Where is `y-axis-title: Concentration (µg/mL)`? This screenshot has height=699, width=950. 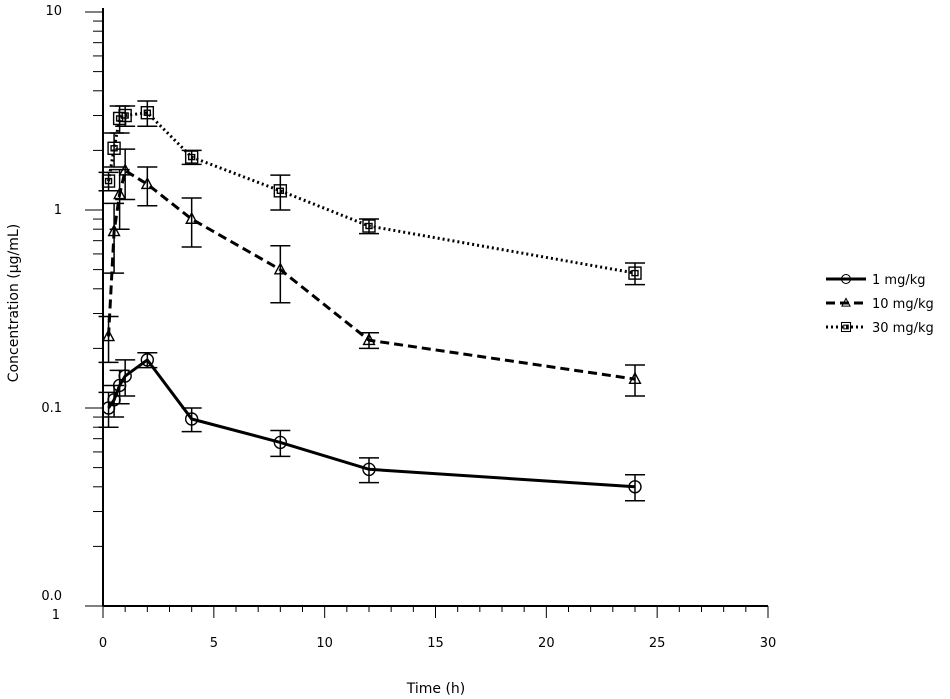 y-axis-title: Concentration (µg/mL) is located at coordinates (14, 303).